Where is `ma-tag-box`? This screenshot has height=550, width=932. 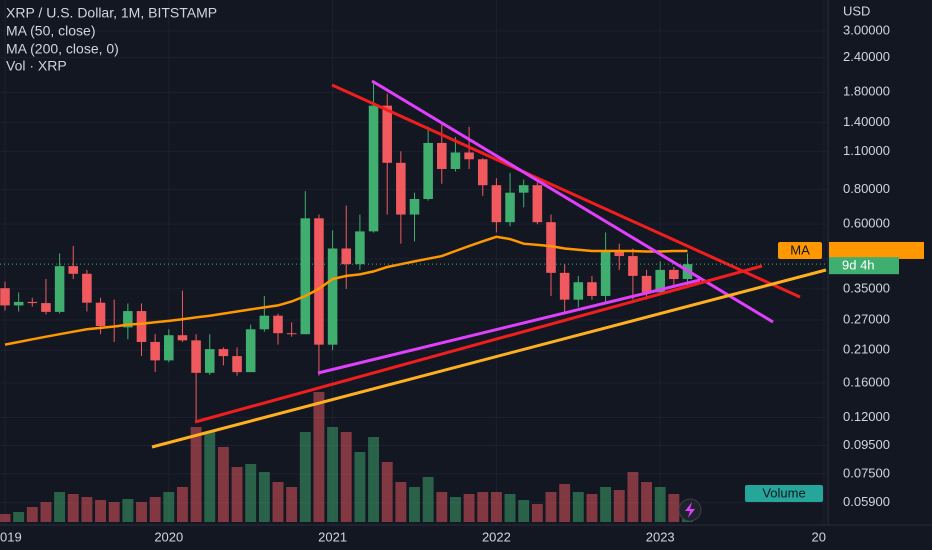
ma-tag-box is located at coordinates (800, 250).